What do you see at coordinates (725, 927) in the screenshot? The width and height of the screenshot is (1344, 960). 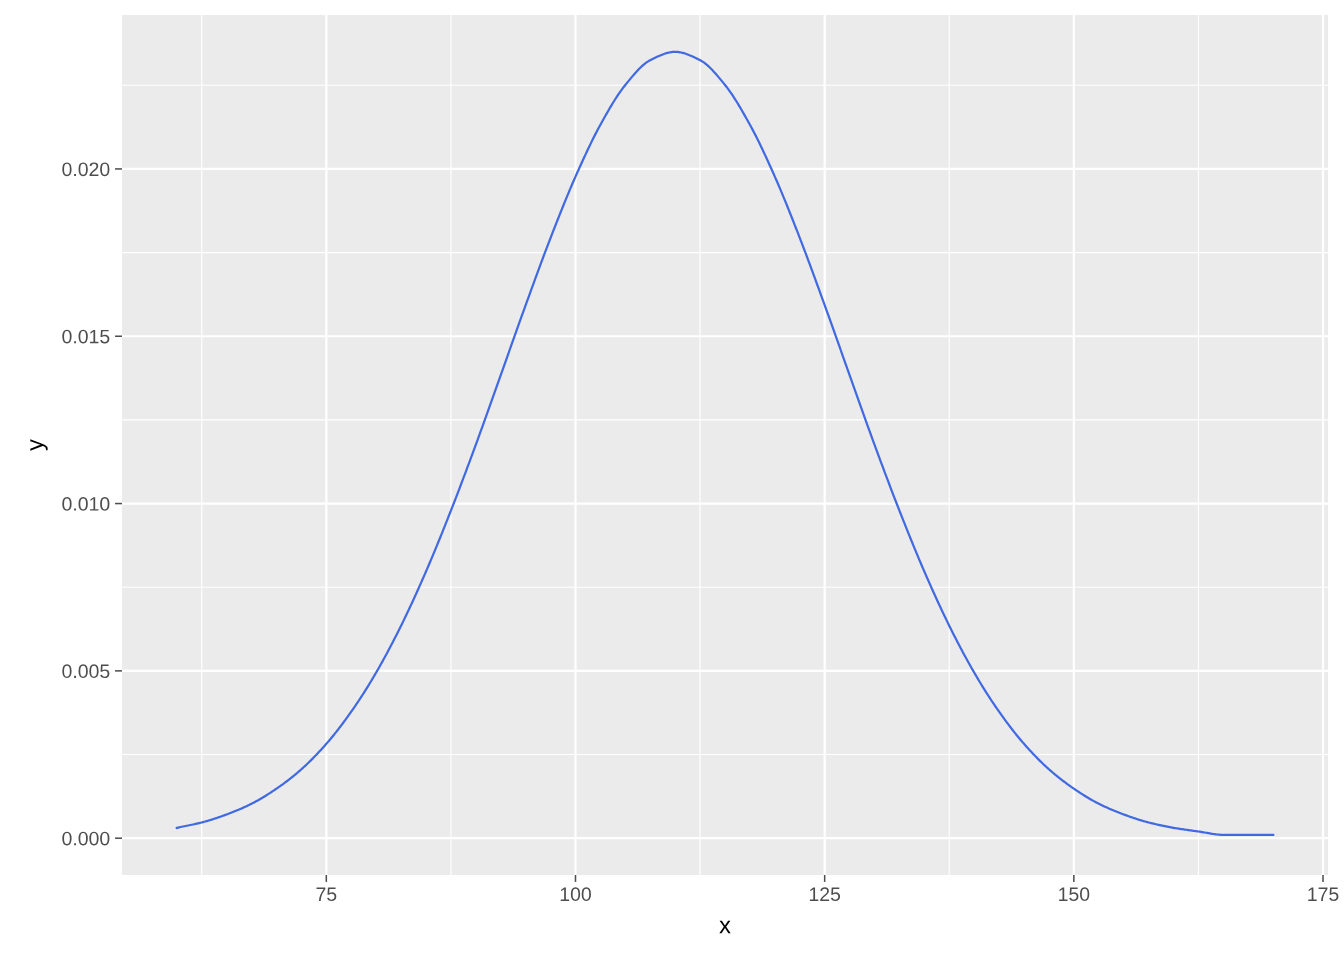 I see `x-axis-title: x` at bounding box center [725, 927].